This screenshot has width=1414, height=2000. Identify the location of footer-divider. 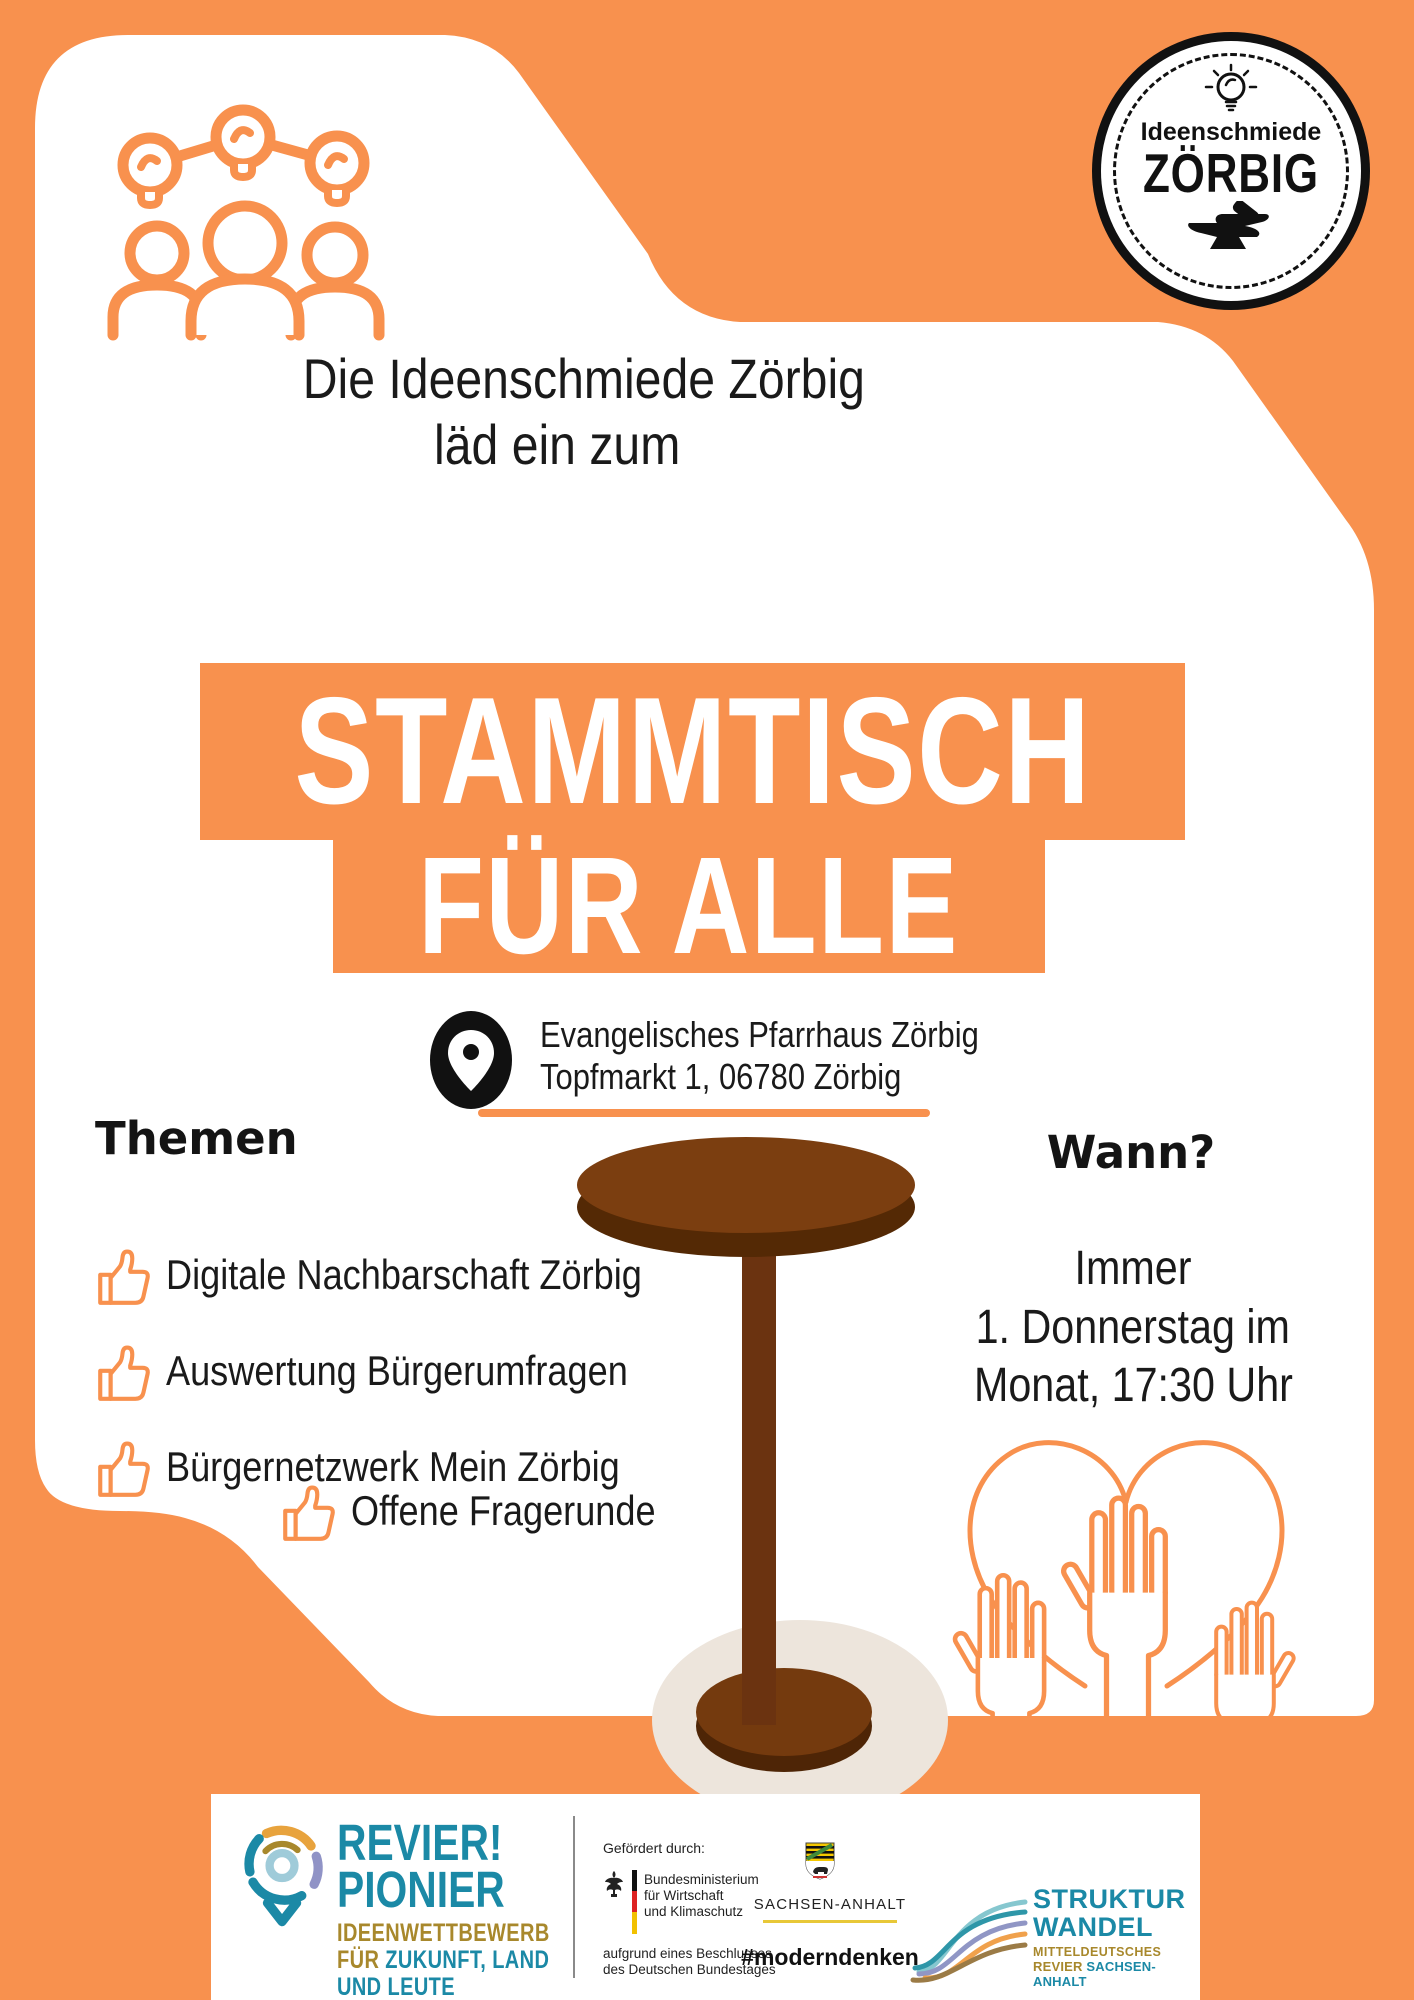
(574, 1897).